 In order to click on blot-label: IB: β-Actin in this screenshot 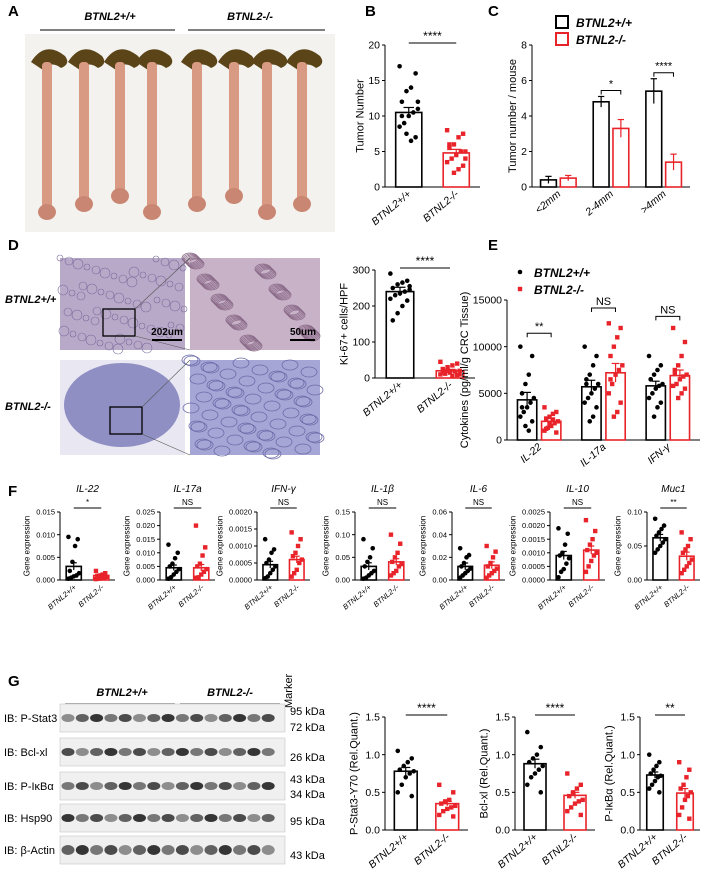, I will do `click(29, 851)`.